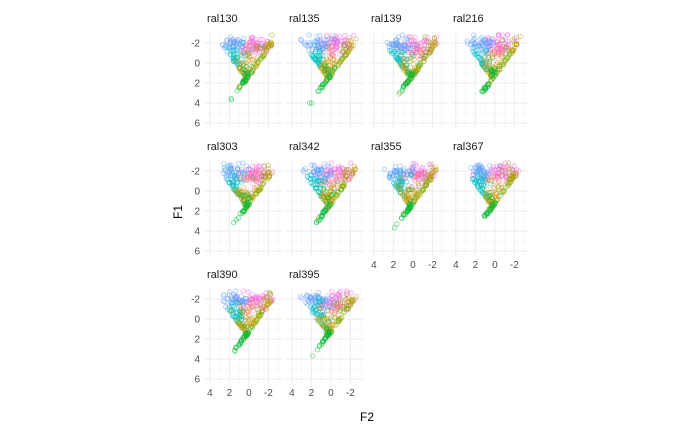  I want to click on y-tick-label: 6, so click(197, 124).